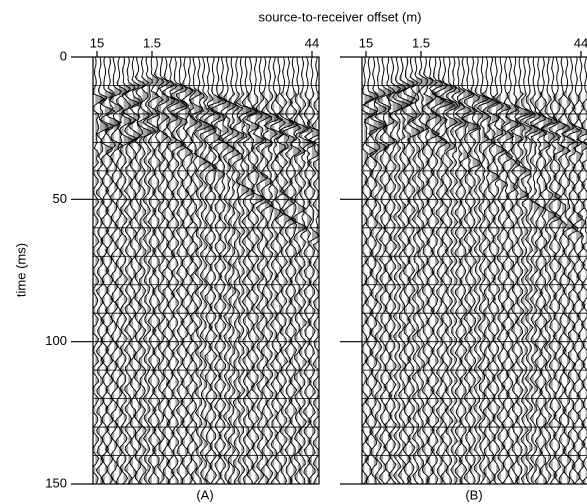  I want to click on panel-label: (A), so click(204, 494).